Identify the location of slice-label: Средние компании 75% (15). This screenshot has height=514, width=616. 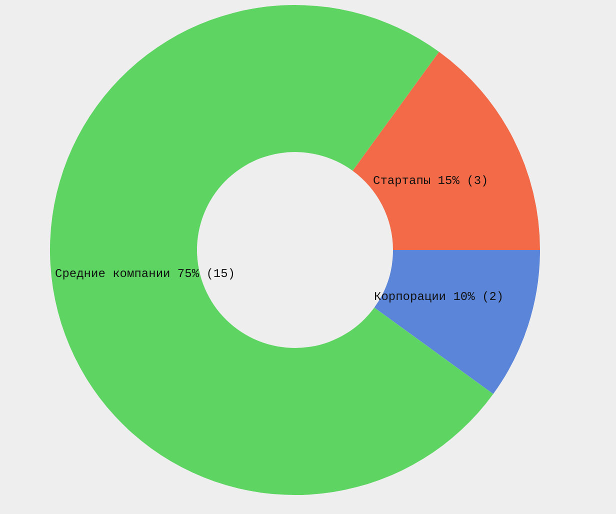
(145, 274).